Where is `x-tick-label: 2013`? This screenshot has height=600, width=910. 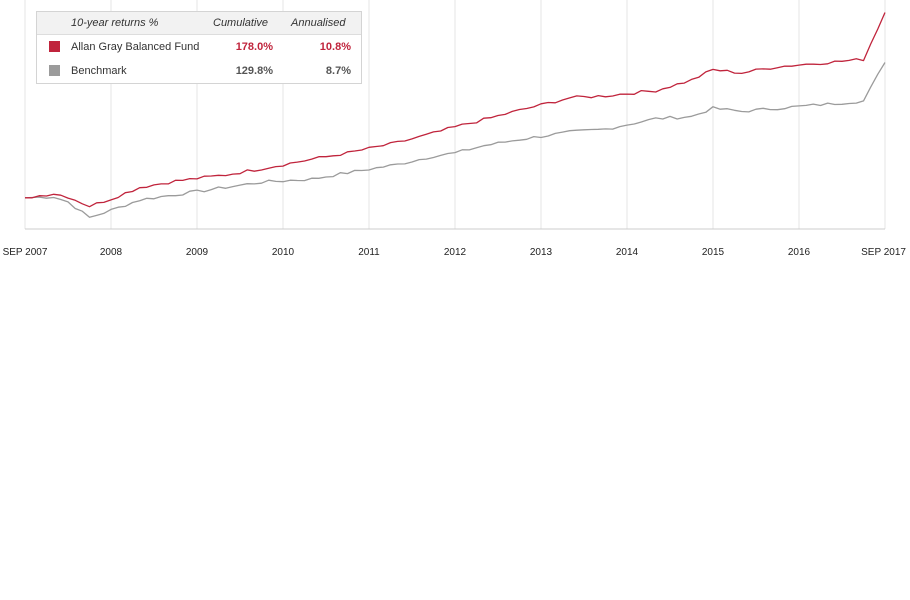 x-tick-label: 2013 is located at coordinates (541, 252).